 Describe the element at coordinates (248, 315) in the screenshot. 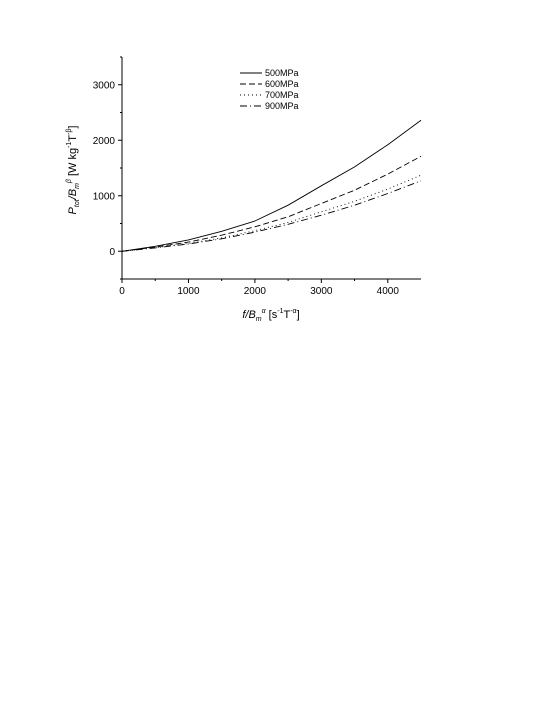

I see `x-label-main: f/B` at that location.